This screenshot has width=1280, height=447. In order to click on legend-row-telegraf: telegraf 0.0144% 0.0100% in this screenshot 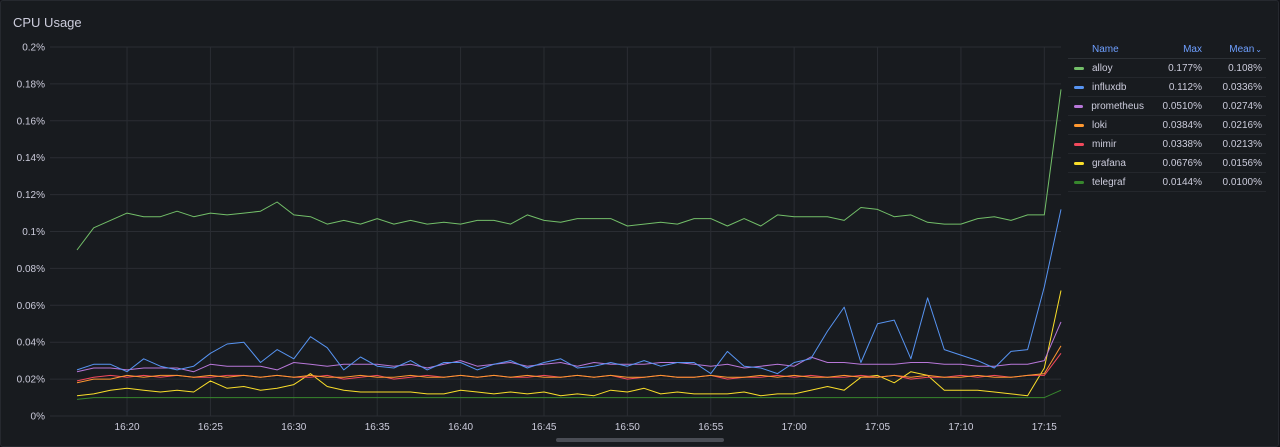, I will do `click(1167, 182)`.